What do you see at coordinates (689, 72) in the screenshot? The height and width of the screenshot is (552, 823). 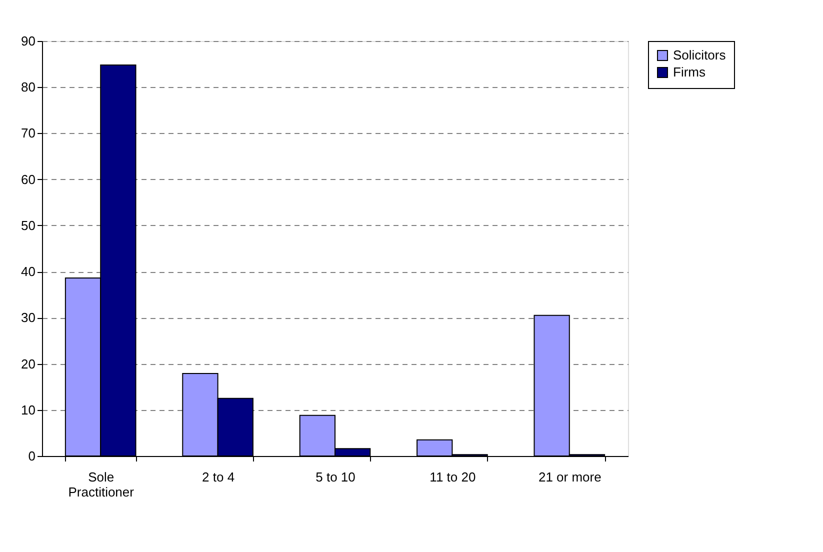 I see `legend-label: Firms` at bounding box center [689, 72].